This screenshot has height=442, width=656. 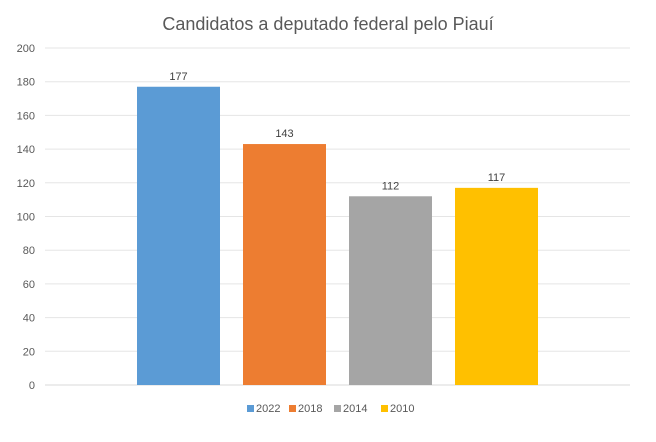 I want to click on y-tick-label: 100, so click(x=26, y=218).